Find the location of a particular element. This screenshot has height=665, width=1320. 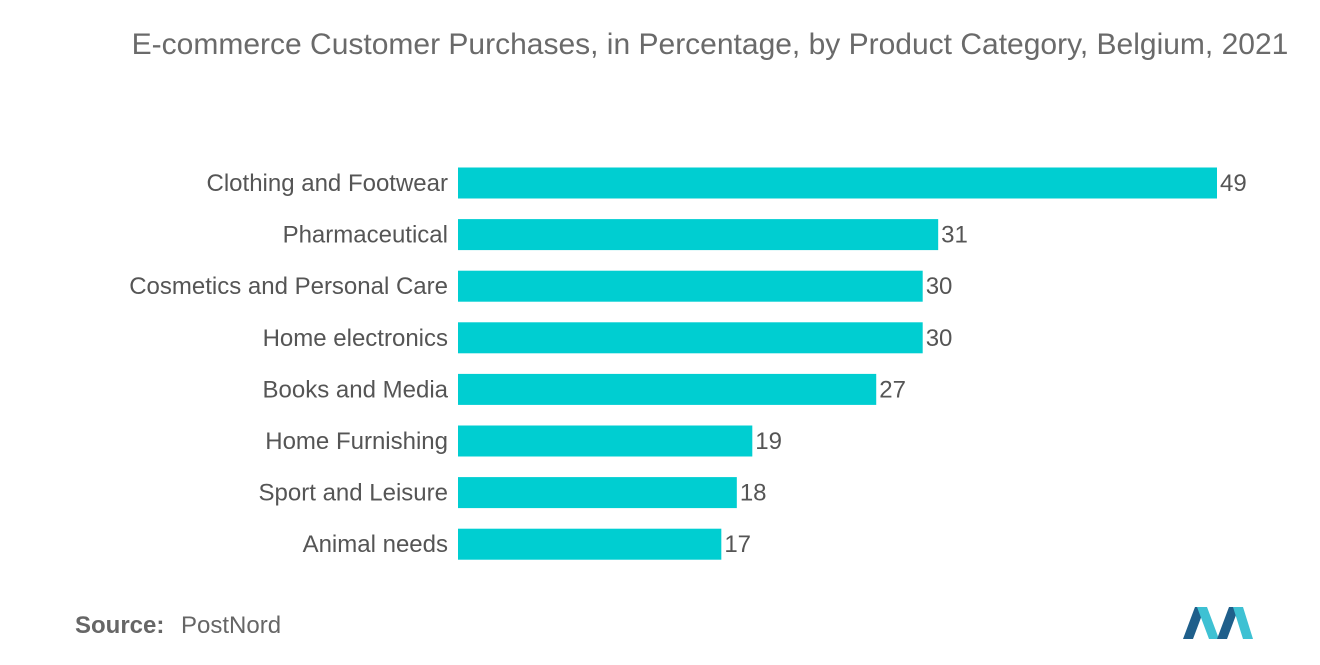

category-label: Books and Media is located at coordinates (356, 389).